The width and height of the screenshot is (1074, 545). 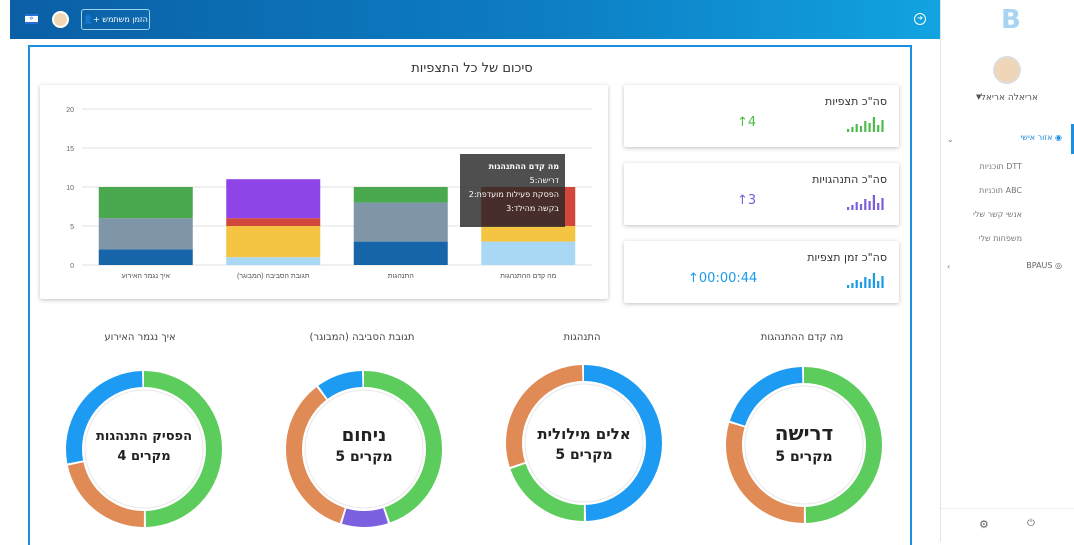 I want to click on sidebar-sub-item: משפחות שלי, so click(x=1000, y=238).